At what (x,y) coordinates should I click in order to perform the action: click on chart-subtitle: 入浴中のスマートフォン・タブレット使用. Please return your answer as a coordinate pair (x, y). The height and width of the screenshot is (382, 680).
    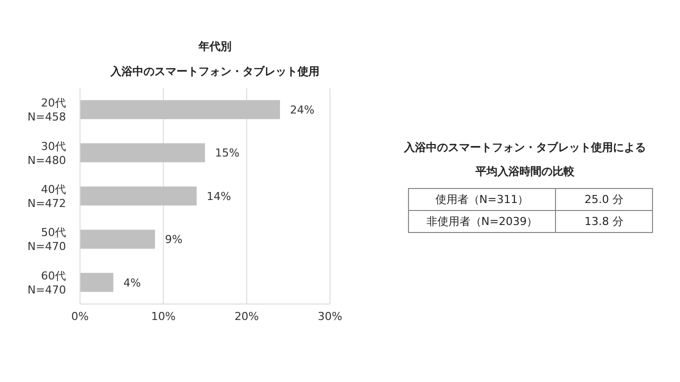
    Looking at the image, I should click on (215, 72).